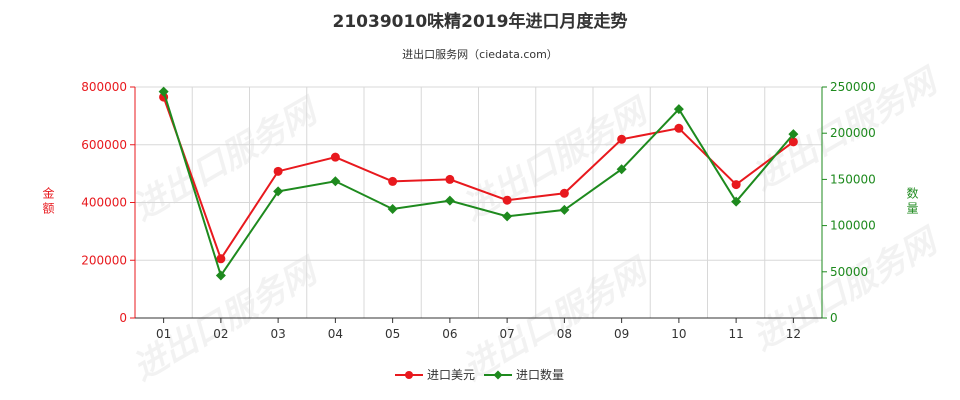 Image resolution: width=960 pixels, height=400 pixels. What do you see at coordinates (621, 334) in the screenshot?
I see `x-axis-tick-label: 09` at bounding box center [621, 334].